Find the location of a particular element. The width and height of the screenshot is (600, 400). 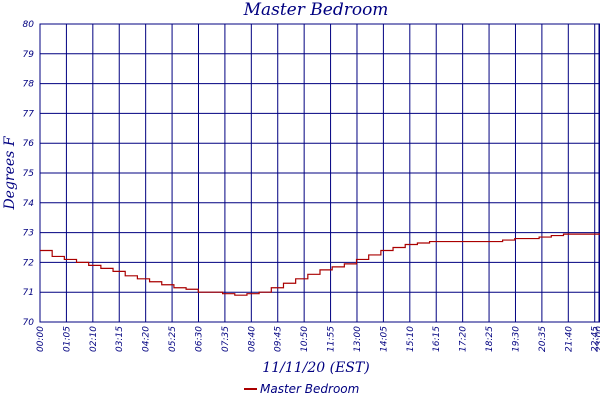

y-tick-label: 77 is located at coordinates (29, 114).